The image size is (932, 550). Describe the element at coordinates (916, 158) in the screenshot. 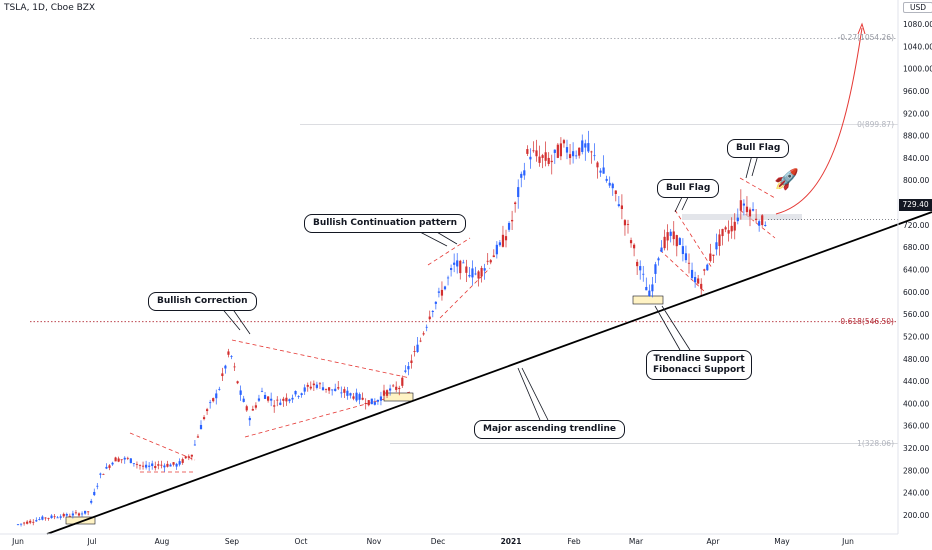

I see `y-tick-label: 840.00` at that location.